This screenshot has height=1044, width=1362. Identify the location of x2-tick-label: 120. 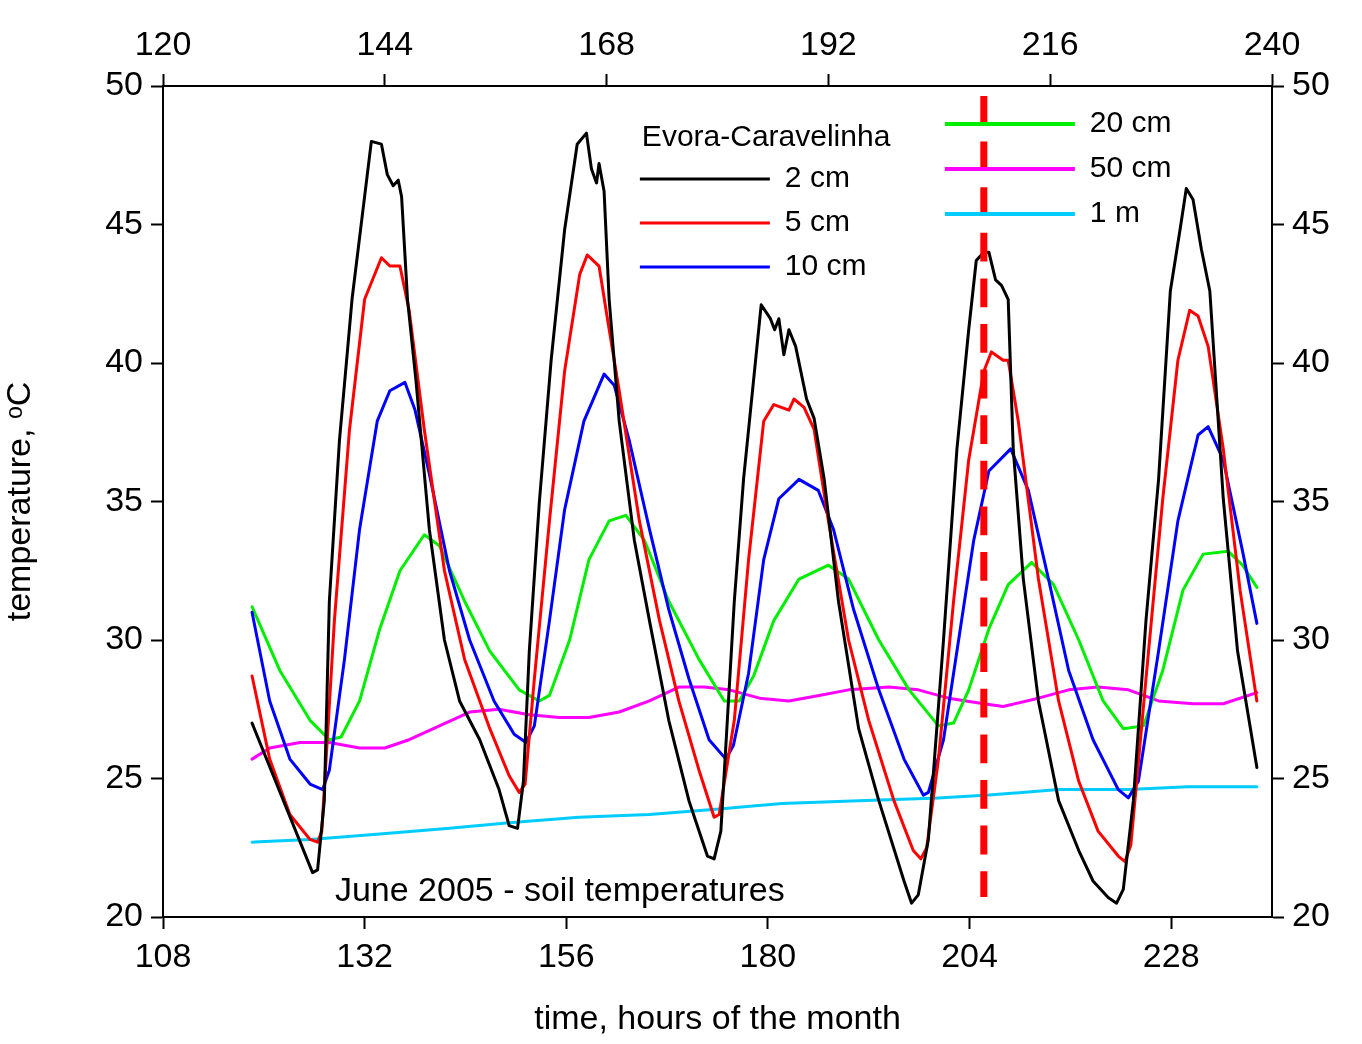
(163, 42).